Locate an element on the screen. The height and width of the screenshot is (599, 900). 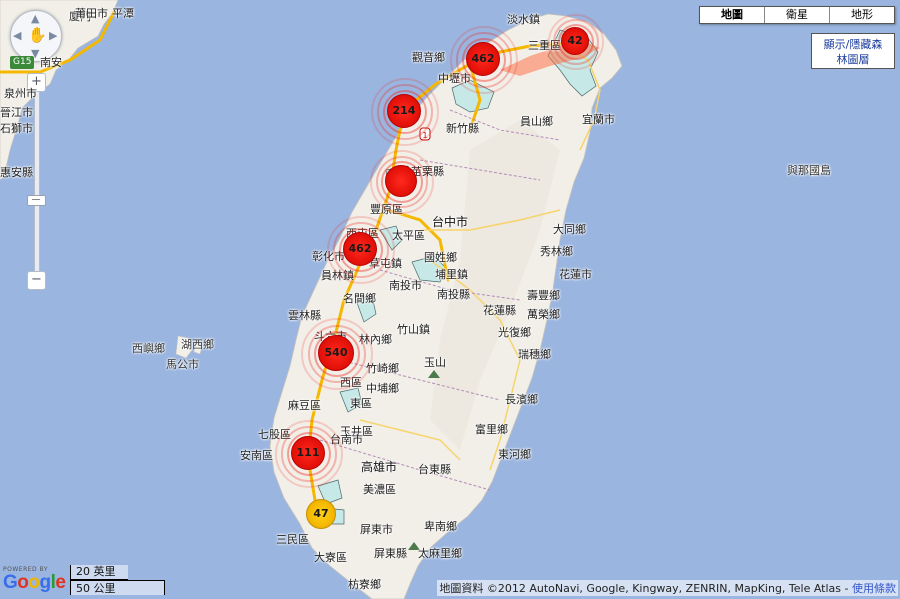
cluster-marker: 42 is located at coordinates (575, 41).